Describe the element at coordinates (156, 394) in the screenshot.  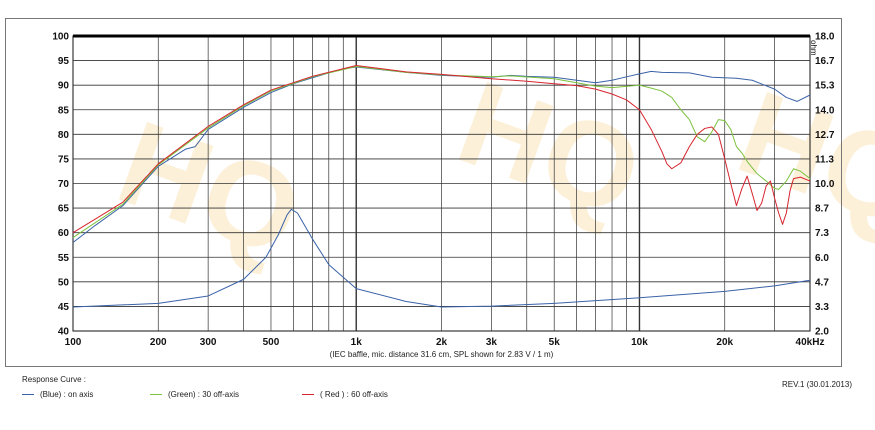
I see `legend-swatch-green` at that location.